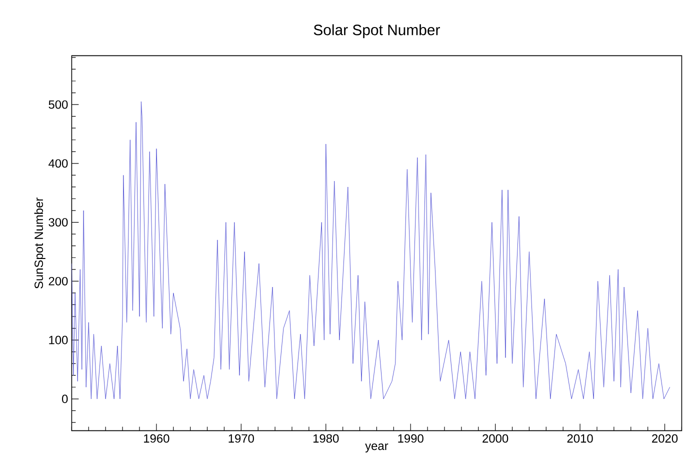 This screenshot has width=683, height=467. I want to click on y-tick-label: 500, so click(58, 104).